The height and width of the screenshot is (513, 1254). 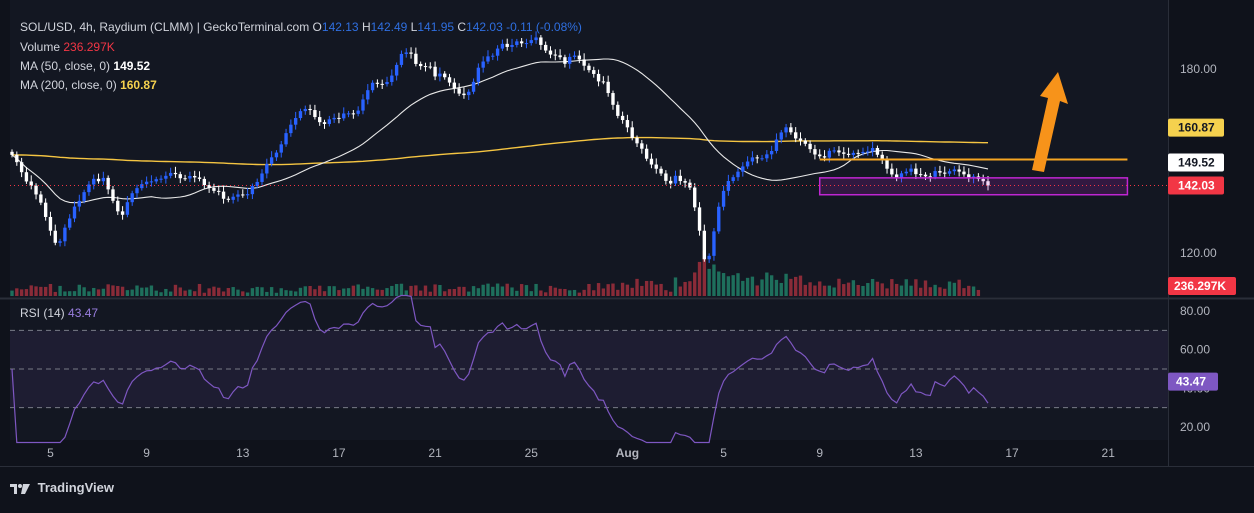 What do you see at coordinates (340, 27) in the screenshot?
I see `ohlc-value-o: 142.13` at bounding box center [340, 27].